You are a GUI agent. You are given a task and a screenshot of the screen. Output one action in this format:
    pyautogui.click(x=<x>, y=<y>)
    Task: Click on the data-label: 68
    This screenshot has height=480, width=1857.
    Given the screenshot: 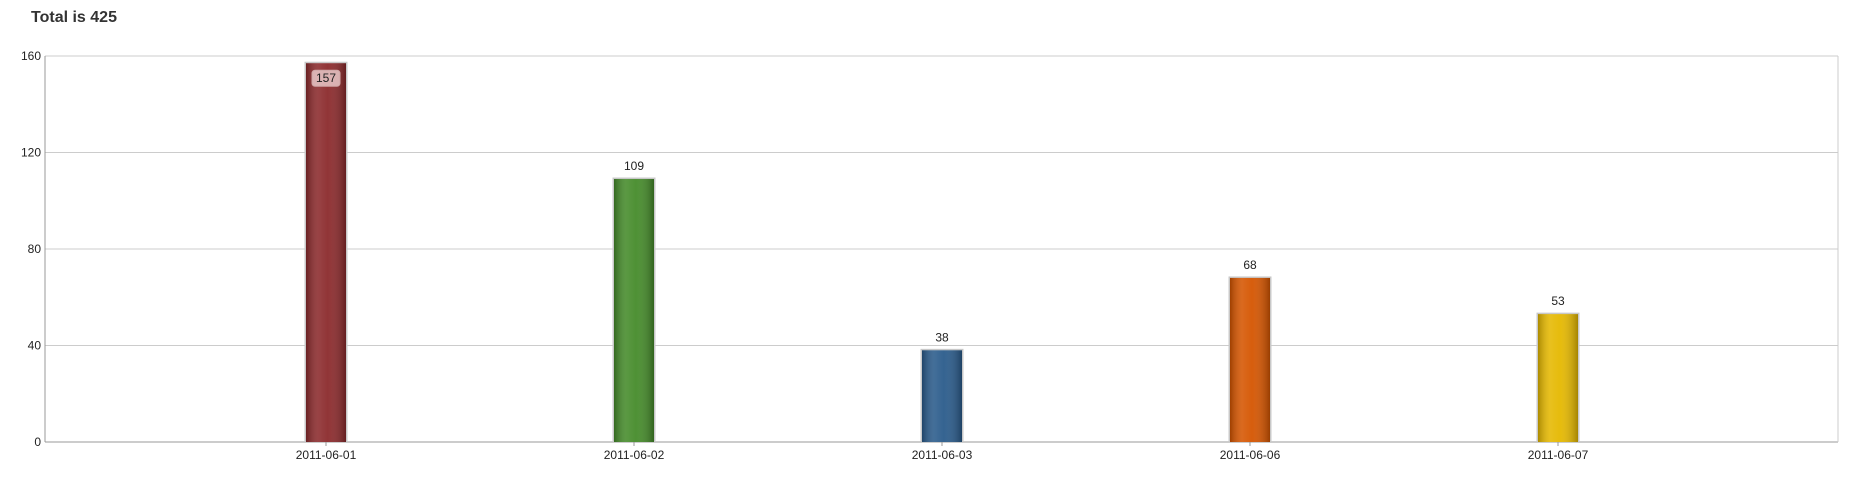 What is the action you would take?
    pyautogui.click(x=1250, y=265)
    